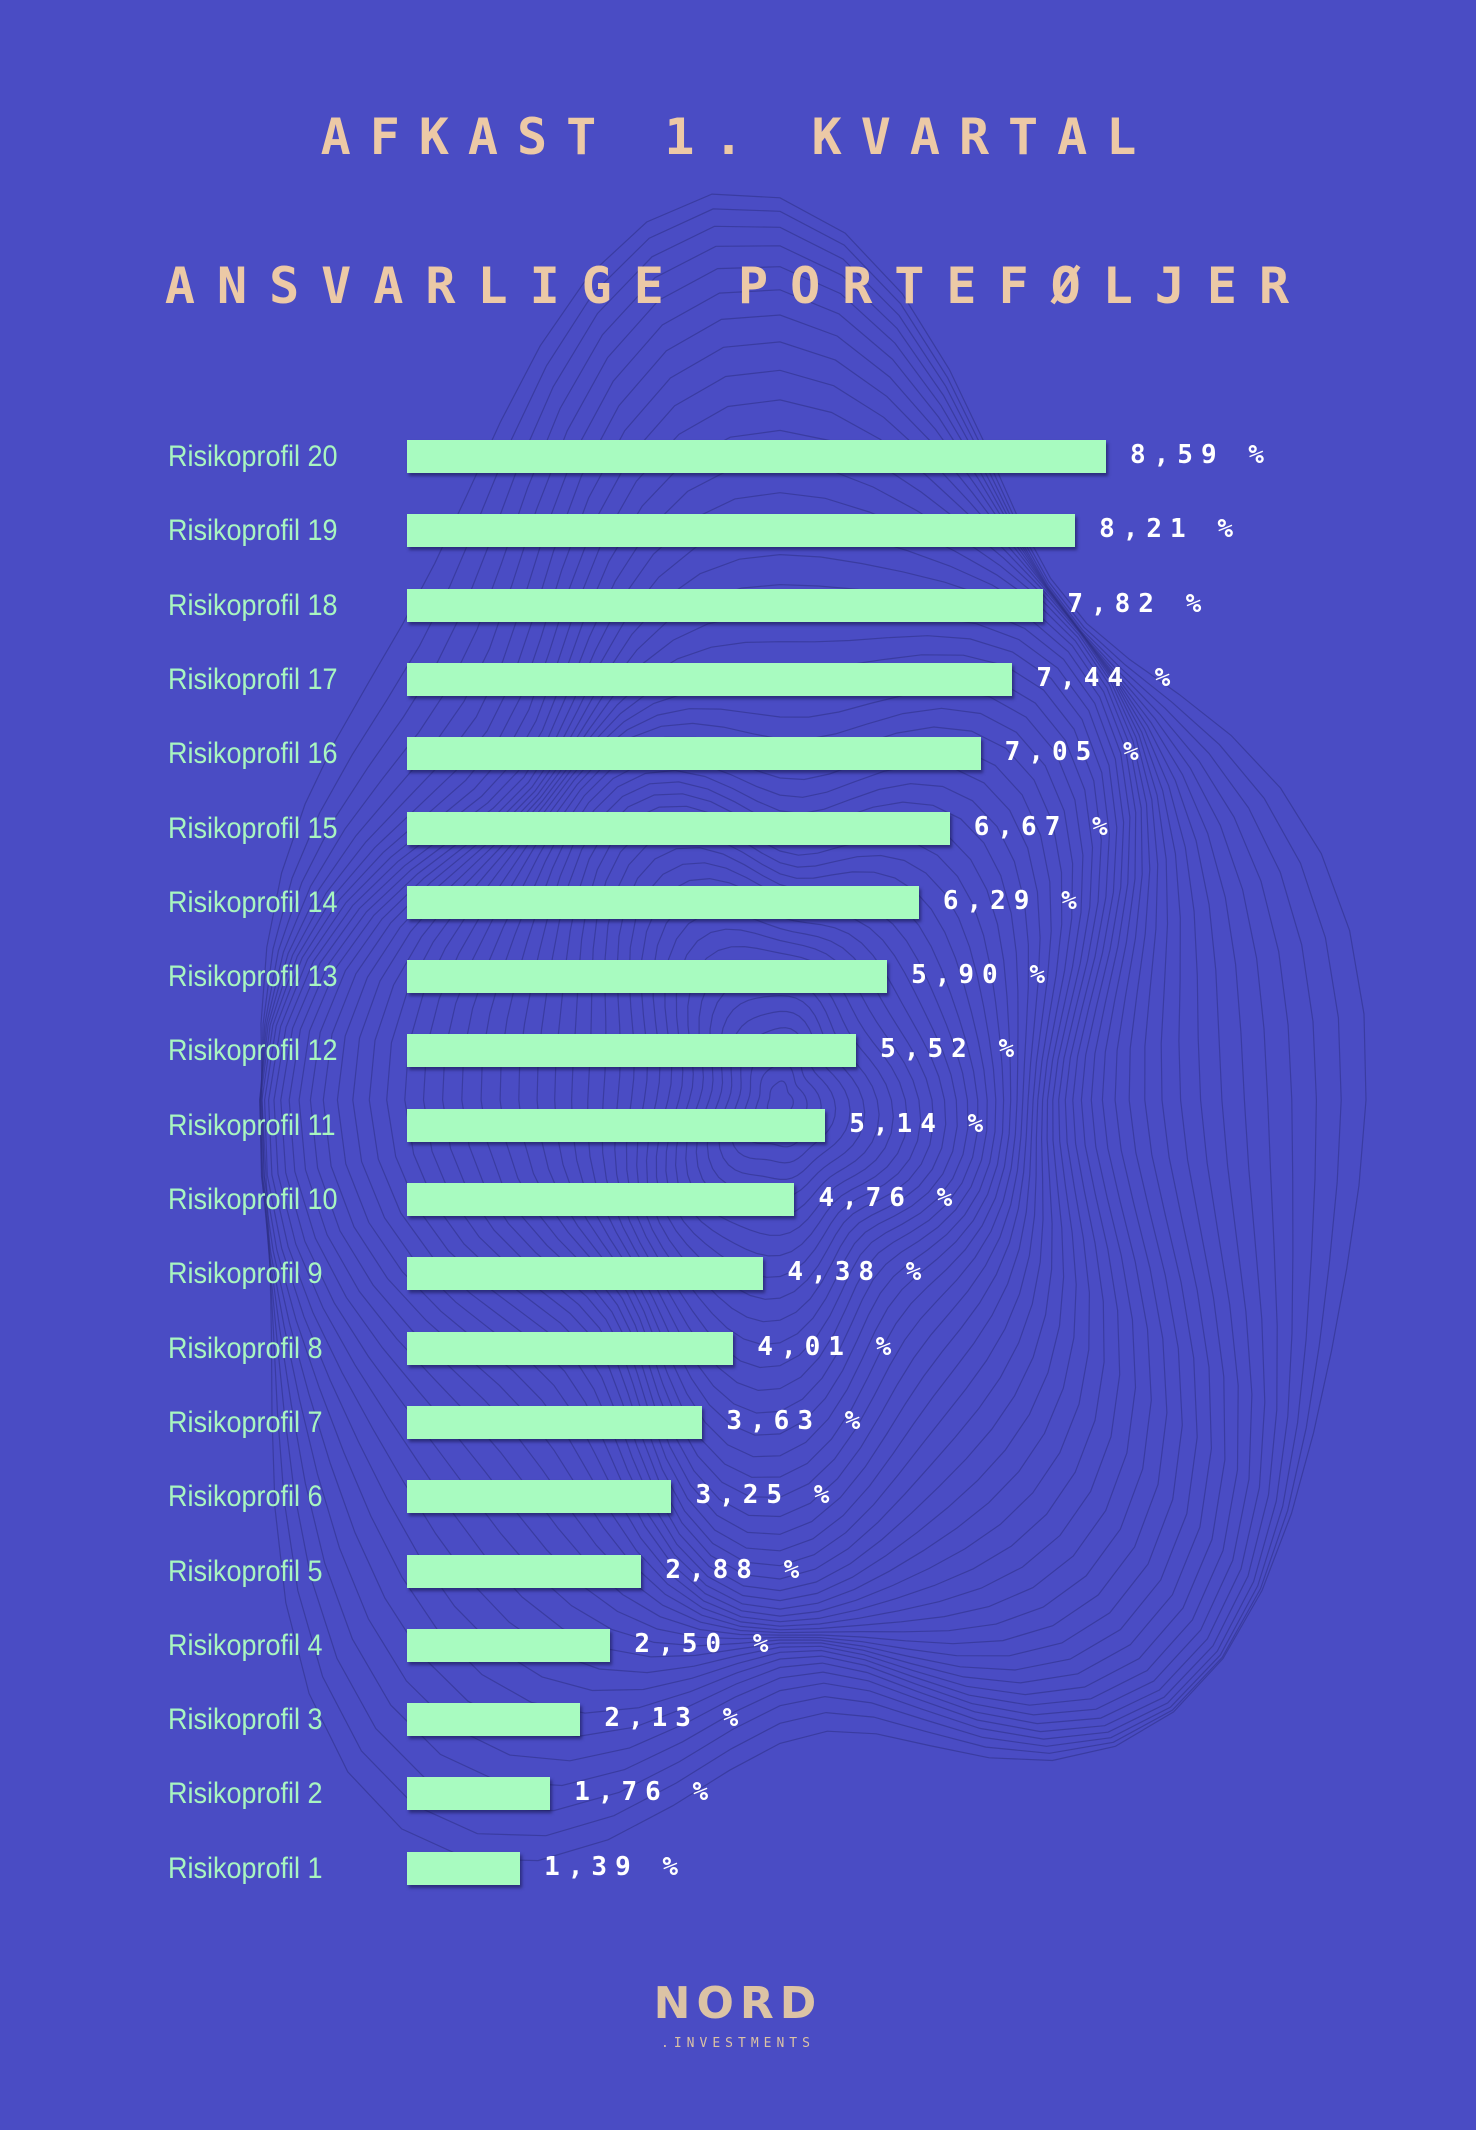  What do you see at coordinates (920, 1123) in the screenshot?
I see `value-label: 5,14 %` at bounding box center [920, 1123].